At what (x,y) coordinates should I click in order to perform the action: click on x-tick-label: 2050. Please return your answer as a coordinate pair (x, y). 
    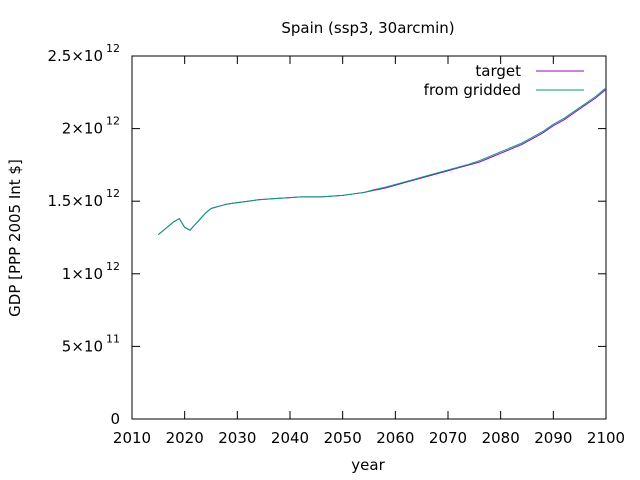
    Looking at the image, I should click on (343, 438).